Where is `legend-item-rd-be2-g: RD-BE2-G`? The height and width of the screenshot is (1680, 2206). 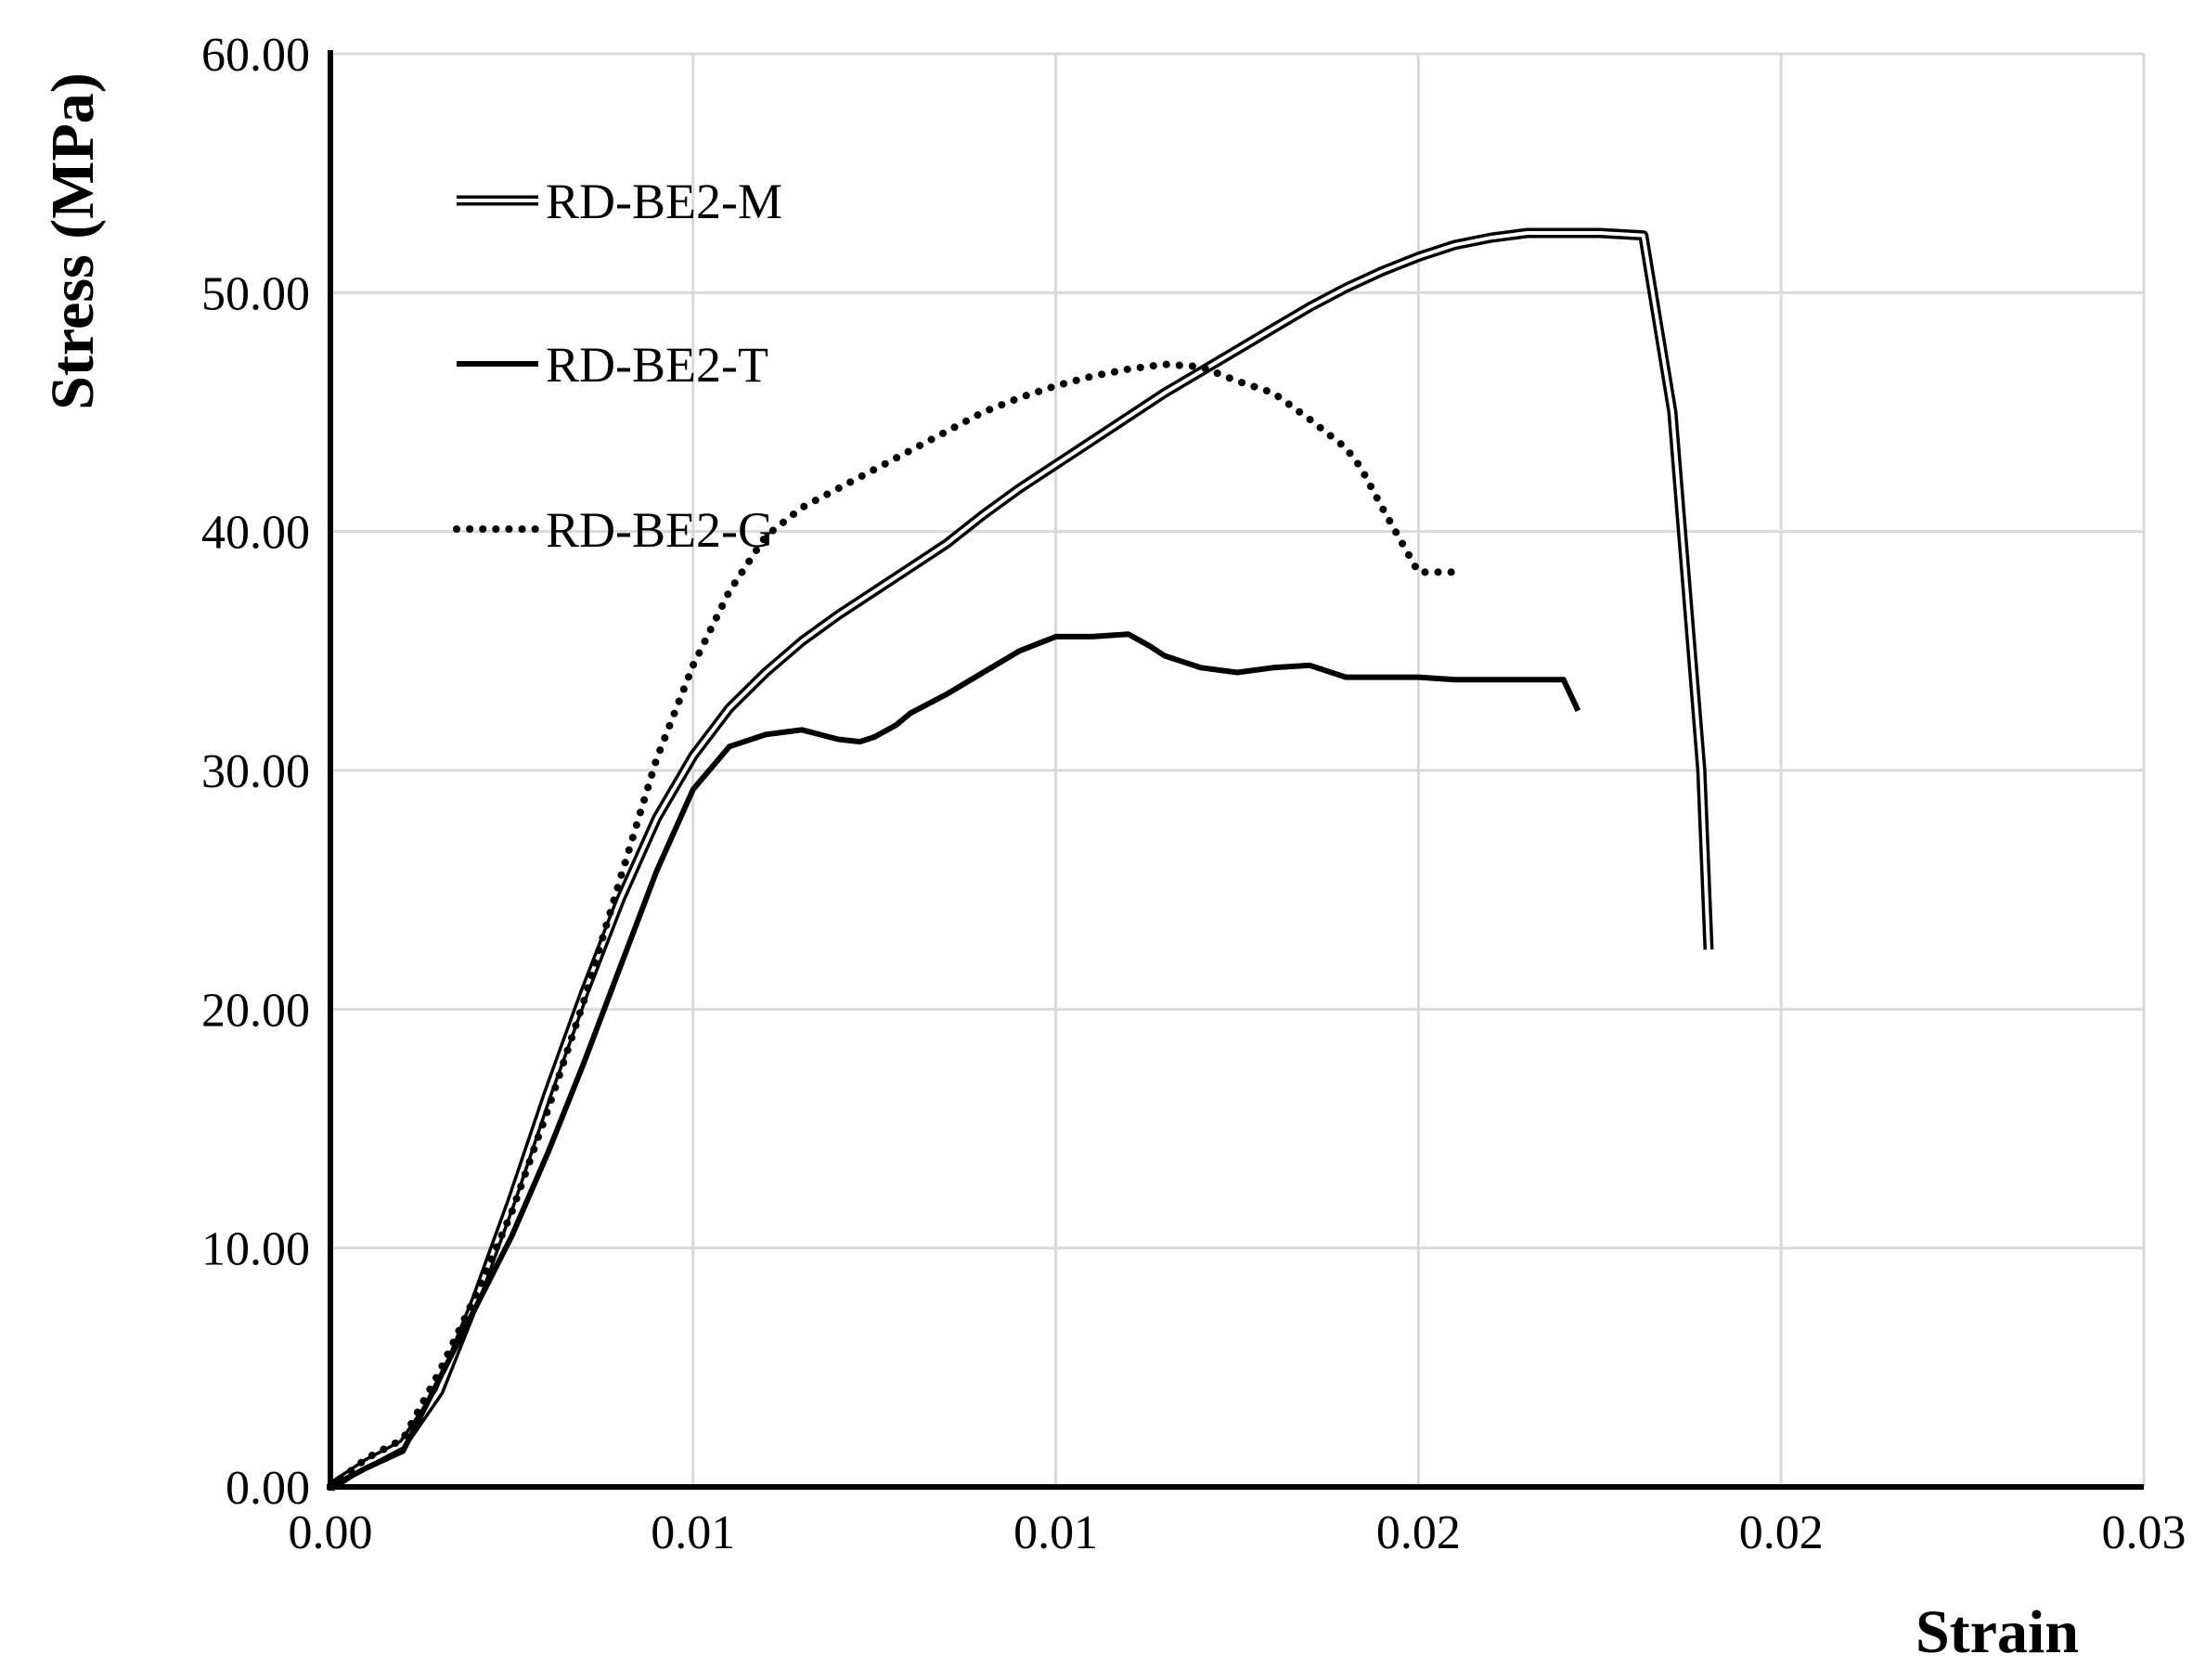
legend-item-rd-be2-g: RD-BE2-G is located at coordinates (613, 530).